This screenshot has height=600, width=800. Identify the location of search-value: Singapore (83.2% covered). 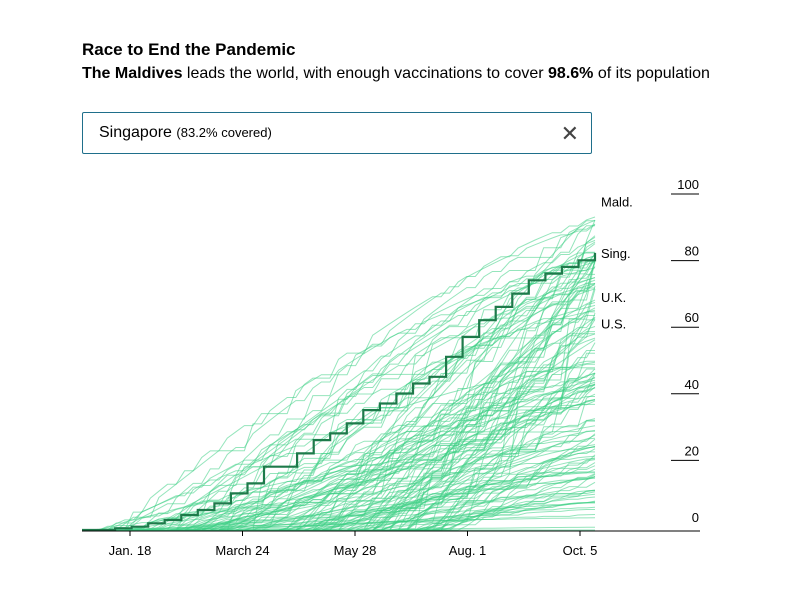
(185, 133).